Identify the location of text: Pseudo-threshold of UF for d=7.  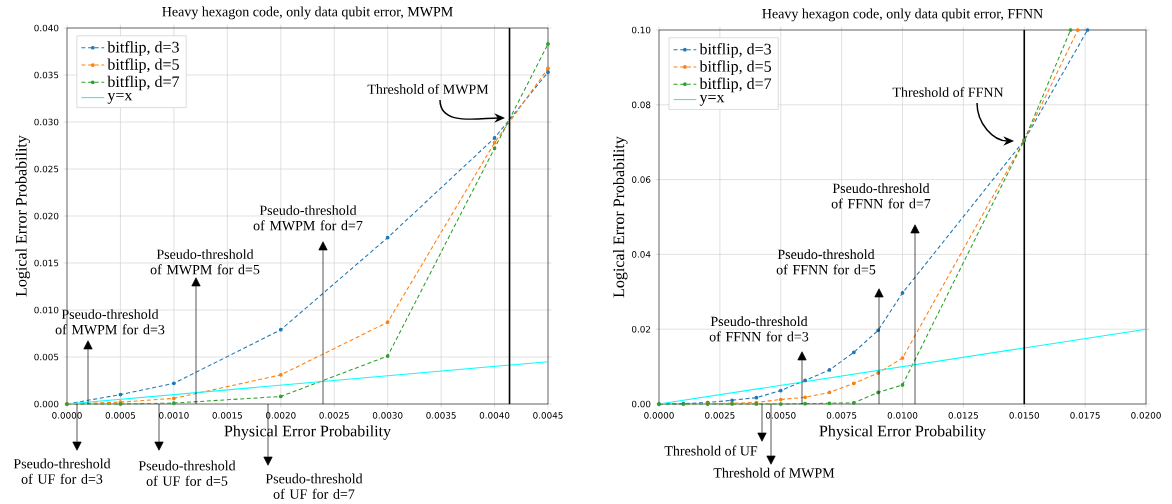
(314, 486).